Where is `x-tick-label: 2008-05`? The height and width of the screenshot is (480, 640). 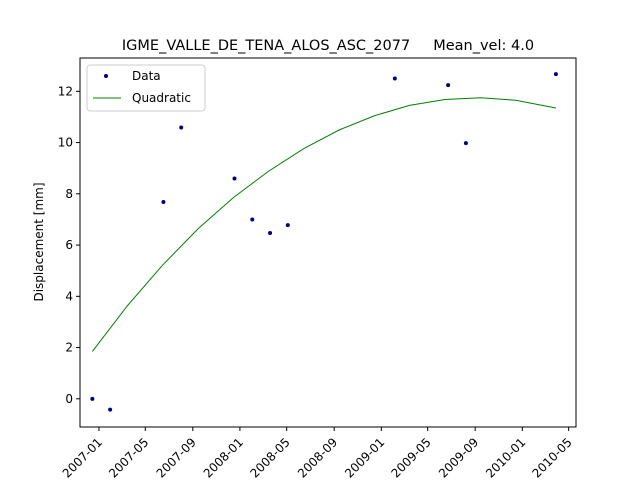 x-tick-label: 2008-05 is located at coordinates (269, 457).